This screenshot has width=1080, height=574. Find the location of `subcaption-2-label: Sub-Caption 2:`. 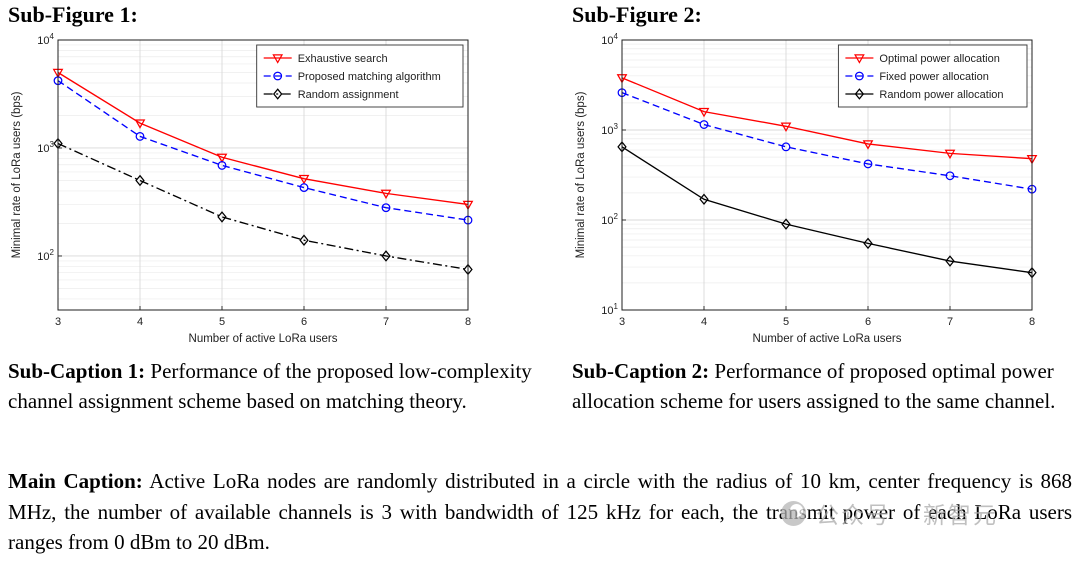

subcaption-2-label: Sub-Caption 2: is located at coordinates (641, 371).